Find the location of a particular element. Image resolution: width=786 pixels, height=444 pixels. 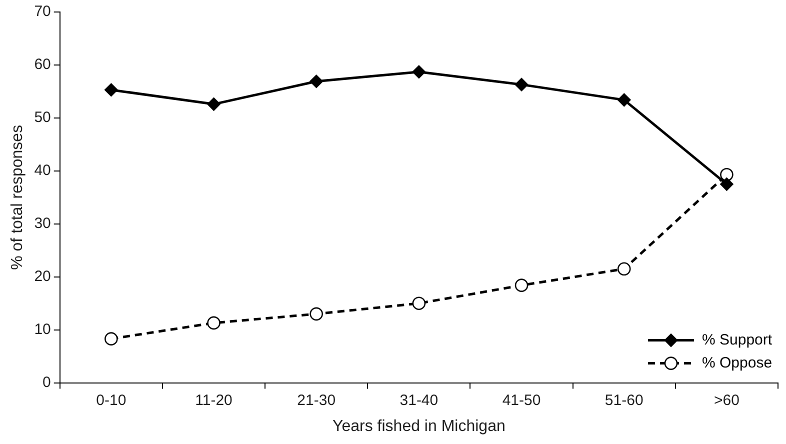

y-axis-title: % of total responses is located at coordinates (17, 197).